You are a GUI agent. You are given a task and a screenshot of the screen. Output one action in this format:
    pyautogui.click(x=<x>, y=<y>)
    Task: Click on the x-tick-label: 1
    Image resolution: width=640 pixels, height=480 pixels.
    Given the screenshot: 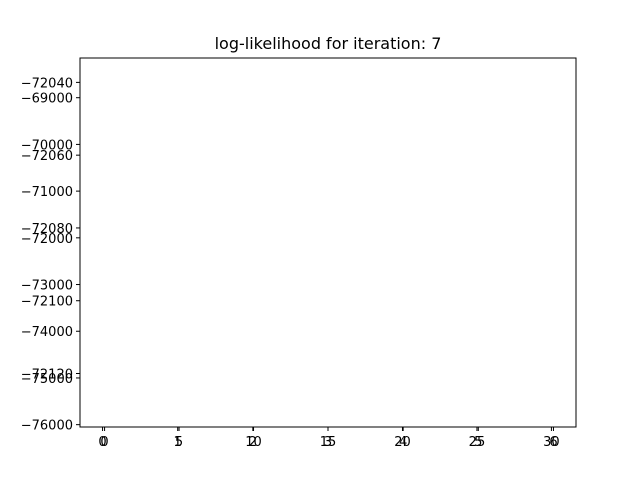 What is the action you would take?
    pyautogui.click(x=178, y=442)
    